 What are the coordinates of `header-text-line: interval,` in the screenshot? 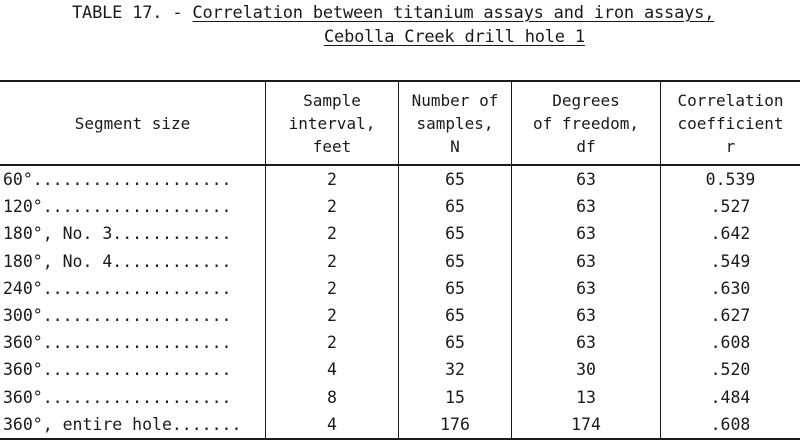 It's located at (332, 123).